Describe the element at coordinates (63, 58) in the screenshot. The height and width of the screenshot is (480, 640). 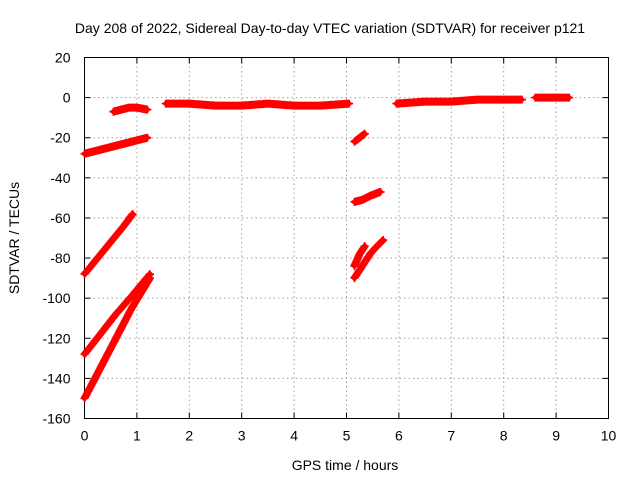
I see `y-tick-label: 20` at that location.